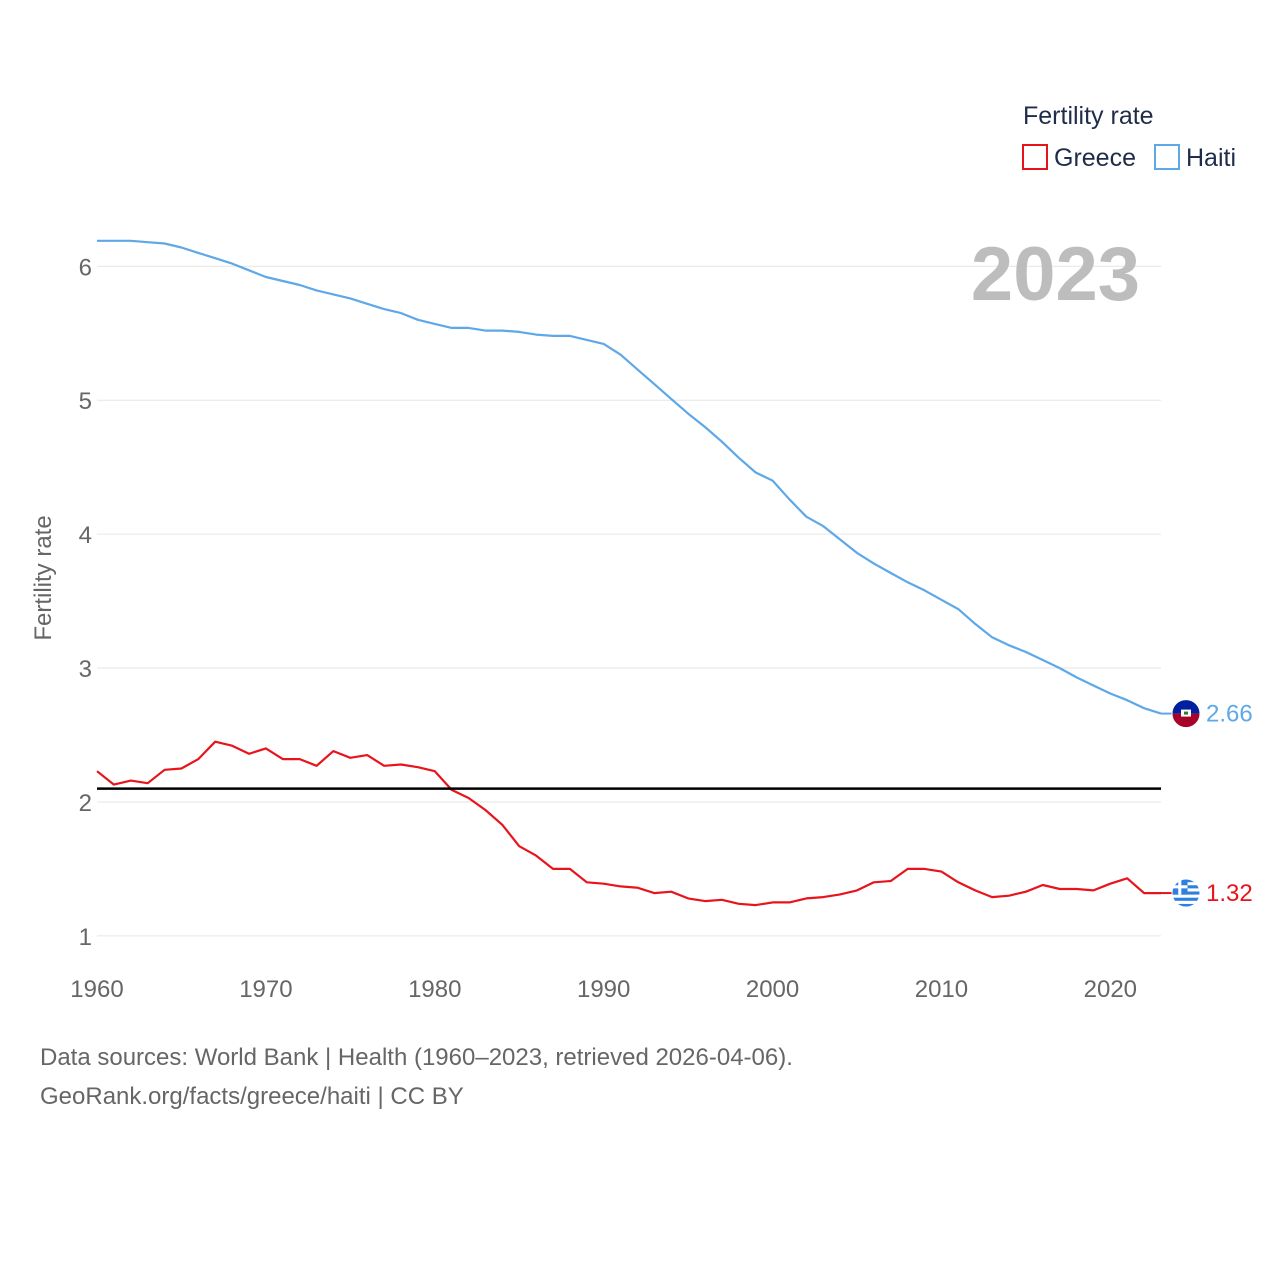  I want to click on year-label: 2023, so click(1055, 274).